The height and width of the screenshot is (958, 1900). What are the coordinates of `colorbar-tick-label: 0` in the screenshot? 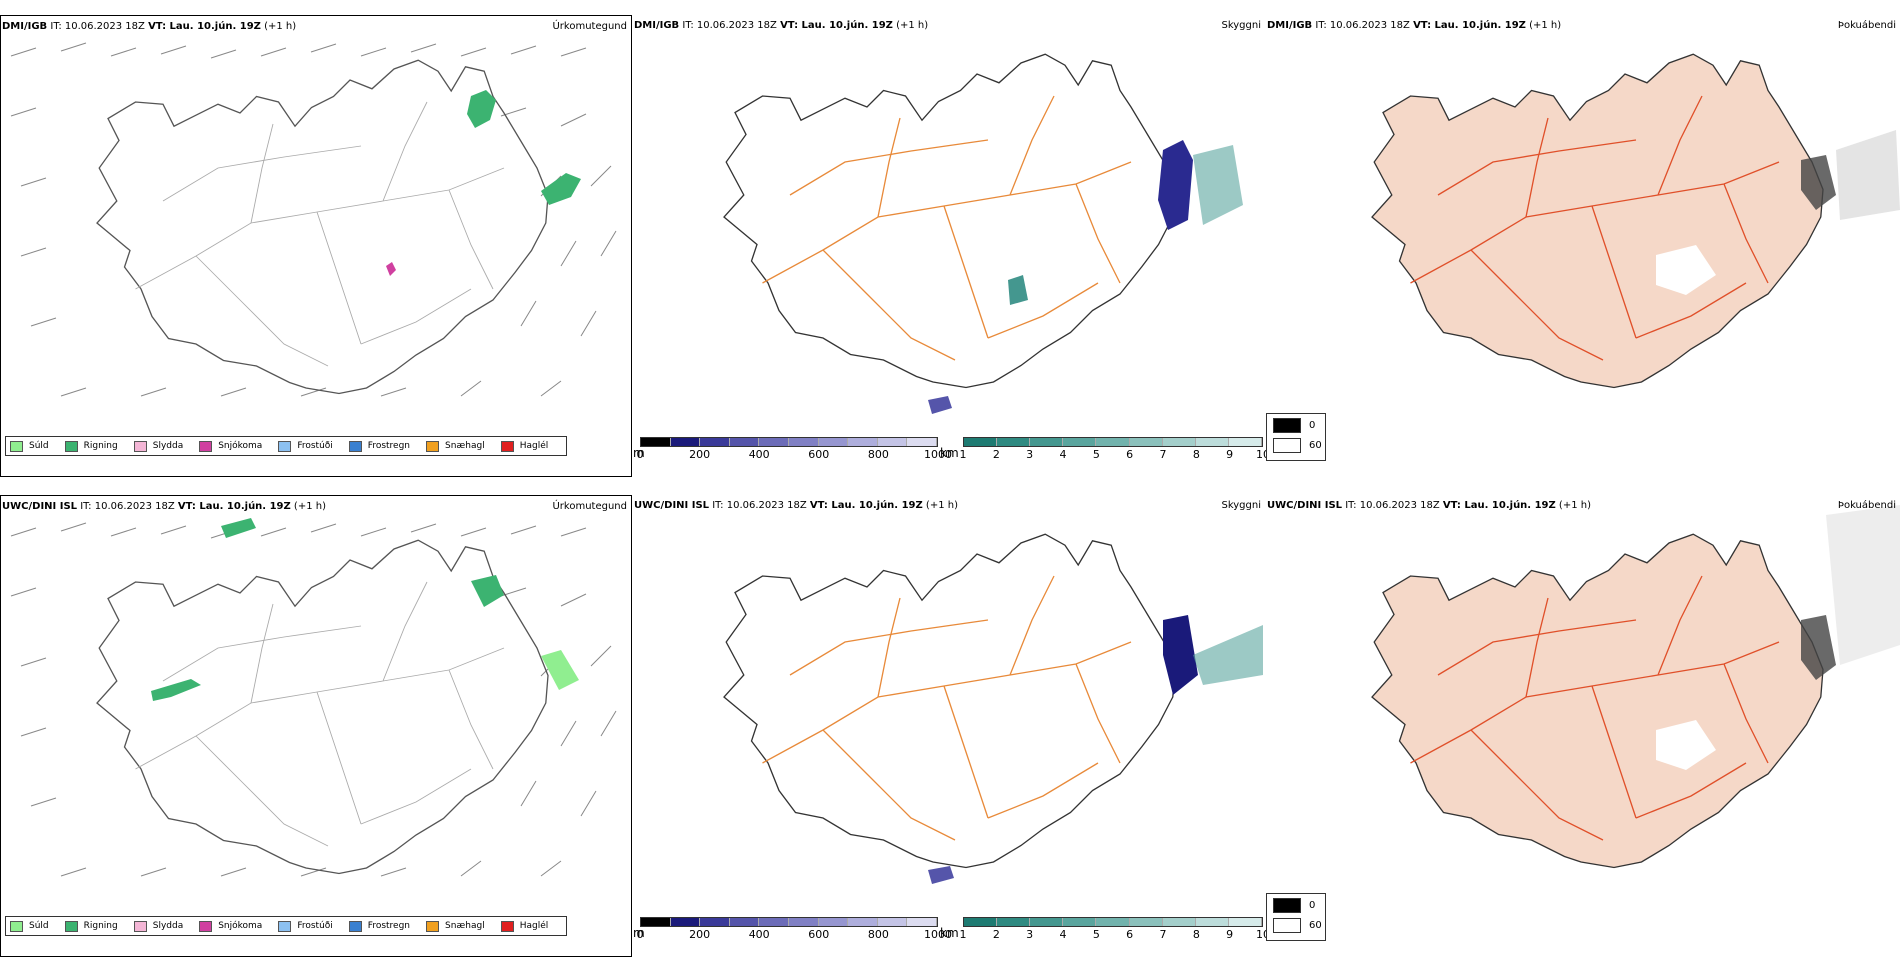 It's located at (640, 934).